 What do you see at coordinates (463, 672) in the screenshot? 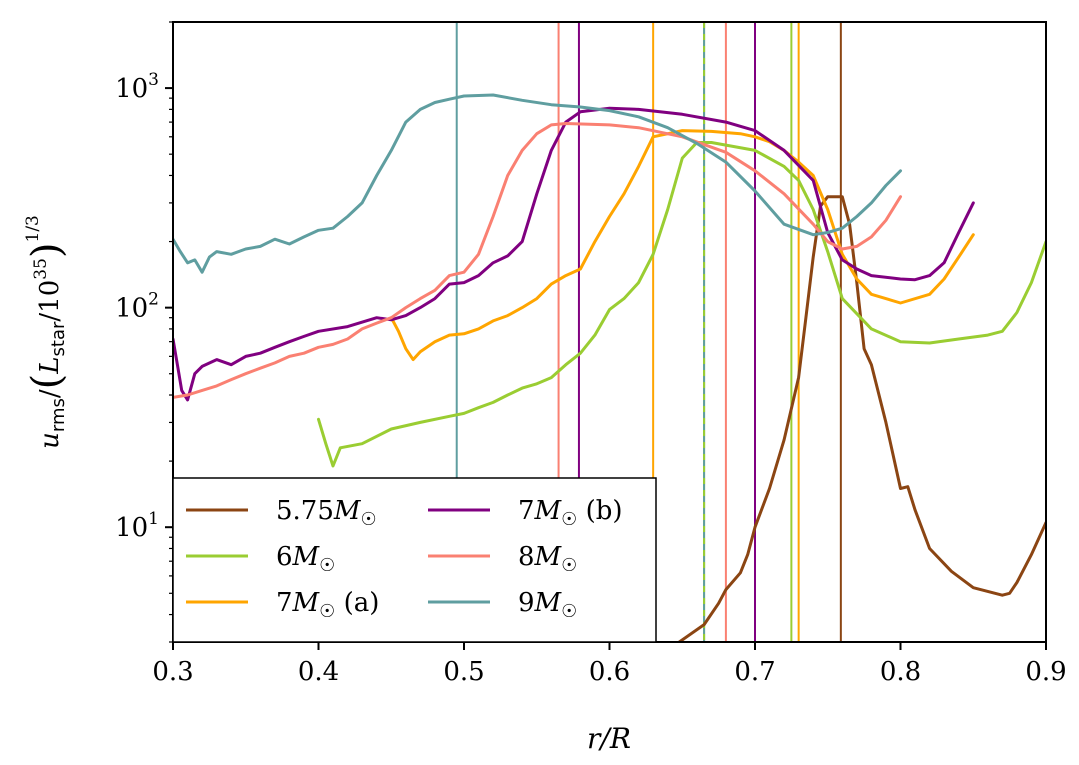
I see `x-tick-label-2: 0.5` at bounding box center [463, 672].